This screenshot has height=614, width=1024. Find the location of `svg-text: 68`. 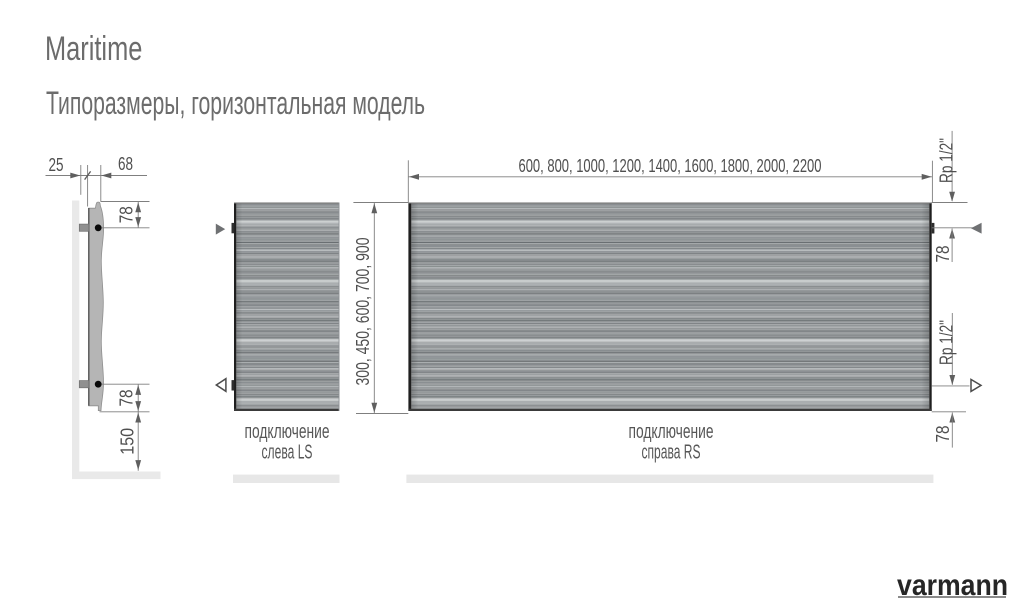

svg-text: 68 is located at coordinates (125, 164).